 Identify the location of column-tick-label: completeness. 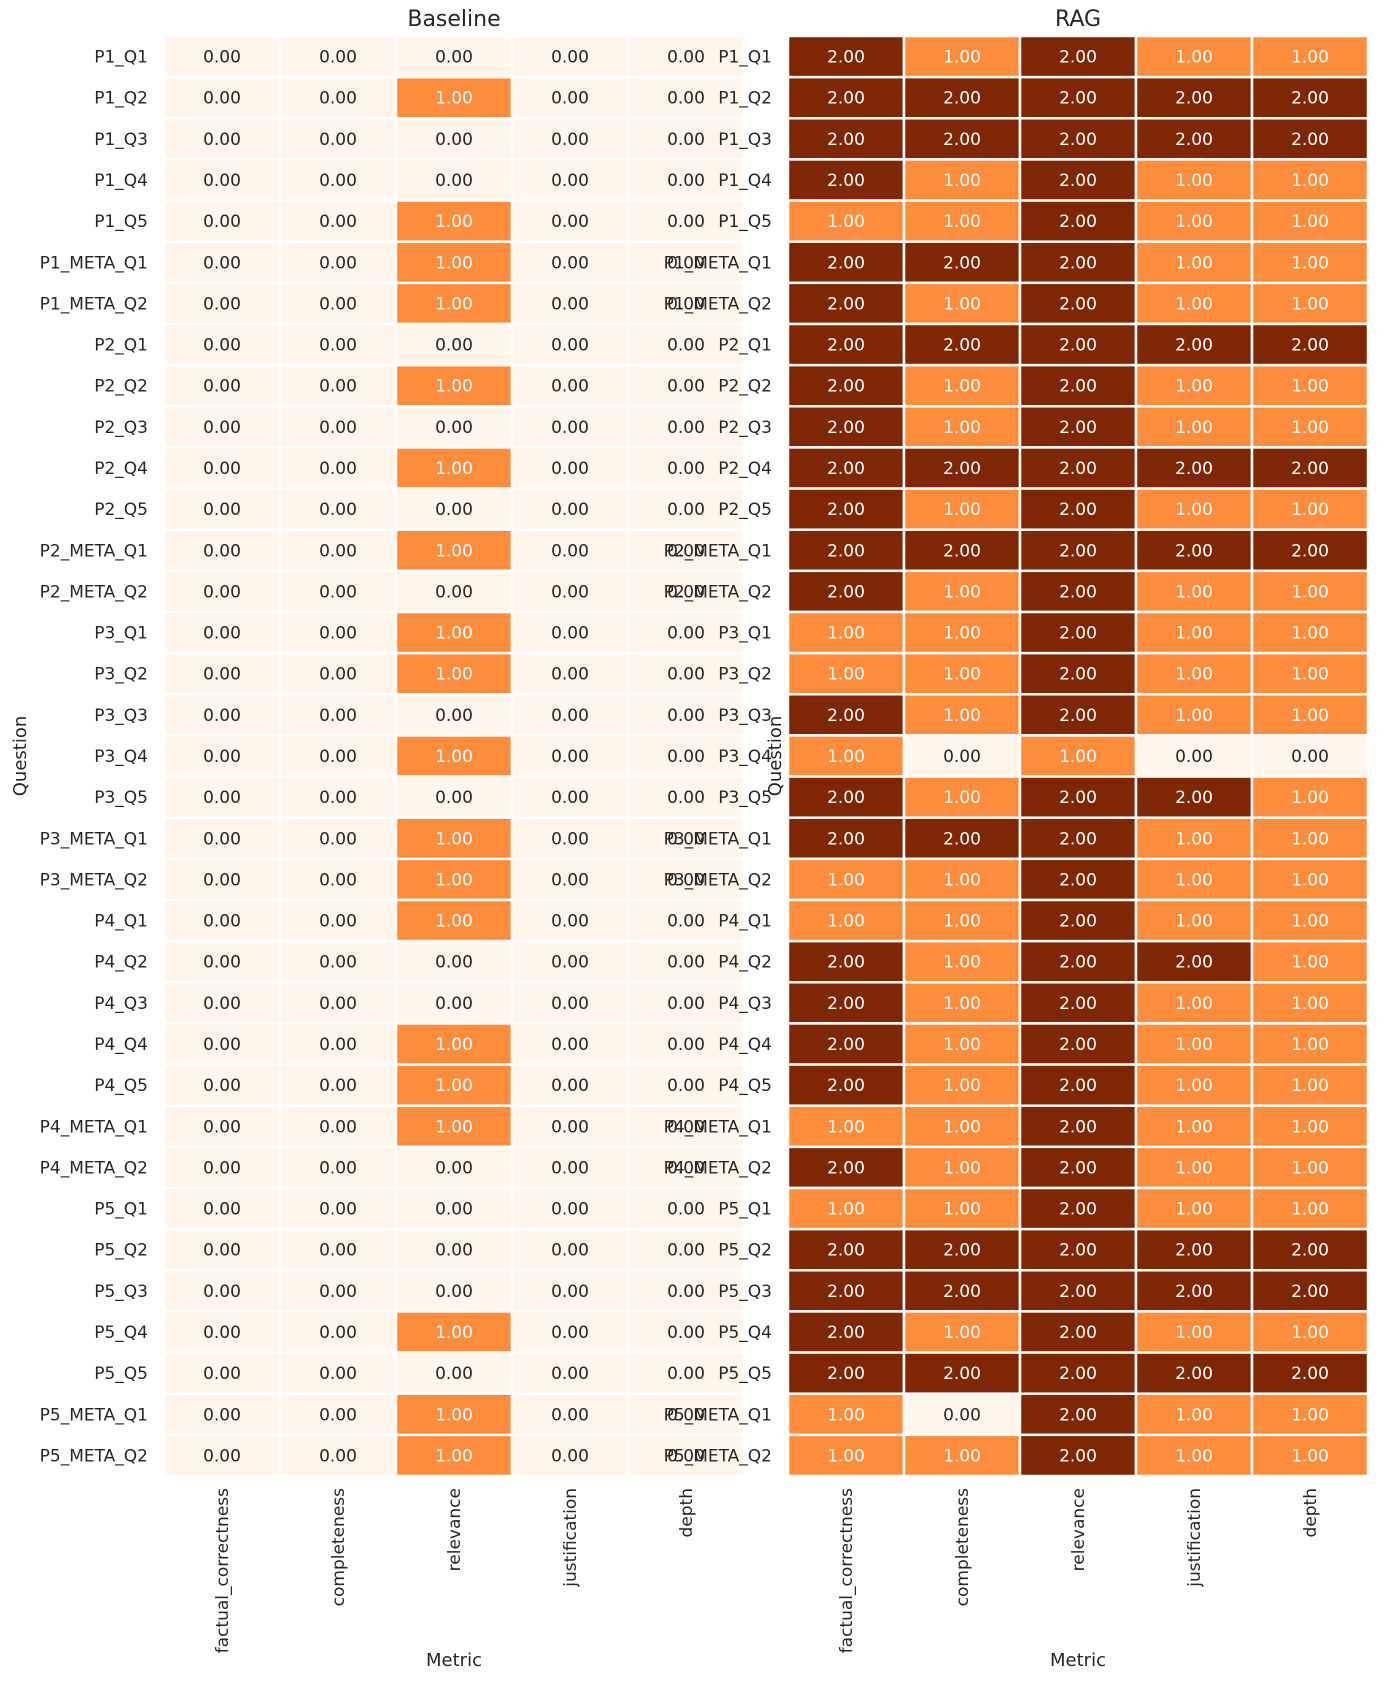
(963, 1547).